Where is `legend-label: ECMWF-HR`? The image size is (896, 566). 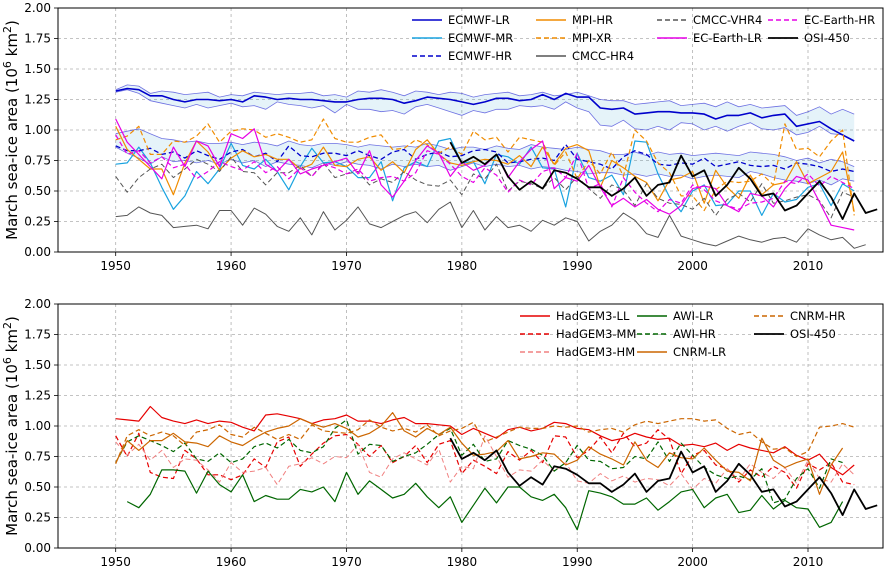
legend-label: ECMWF-HR is located at coordinates (480, 56).